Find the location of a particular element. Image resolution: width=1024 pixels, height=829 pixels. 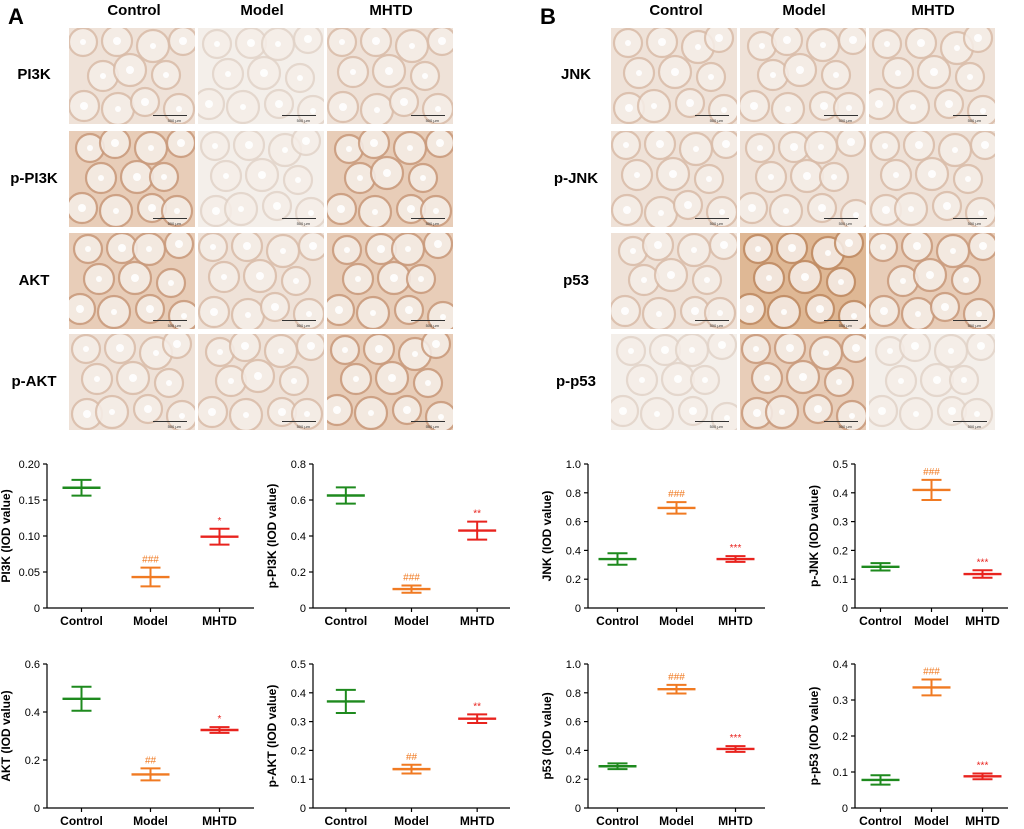

y-tick-label: 0.15 is located at coordinates (29, 501).